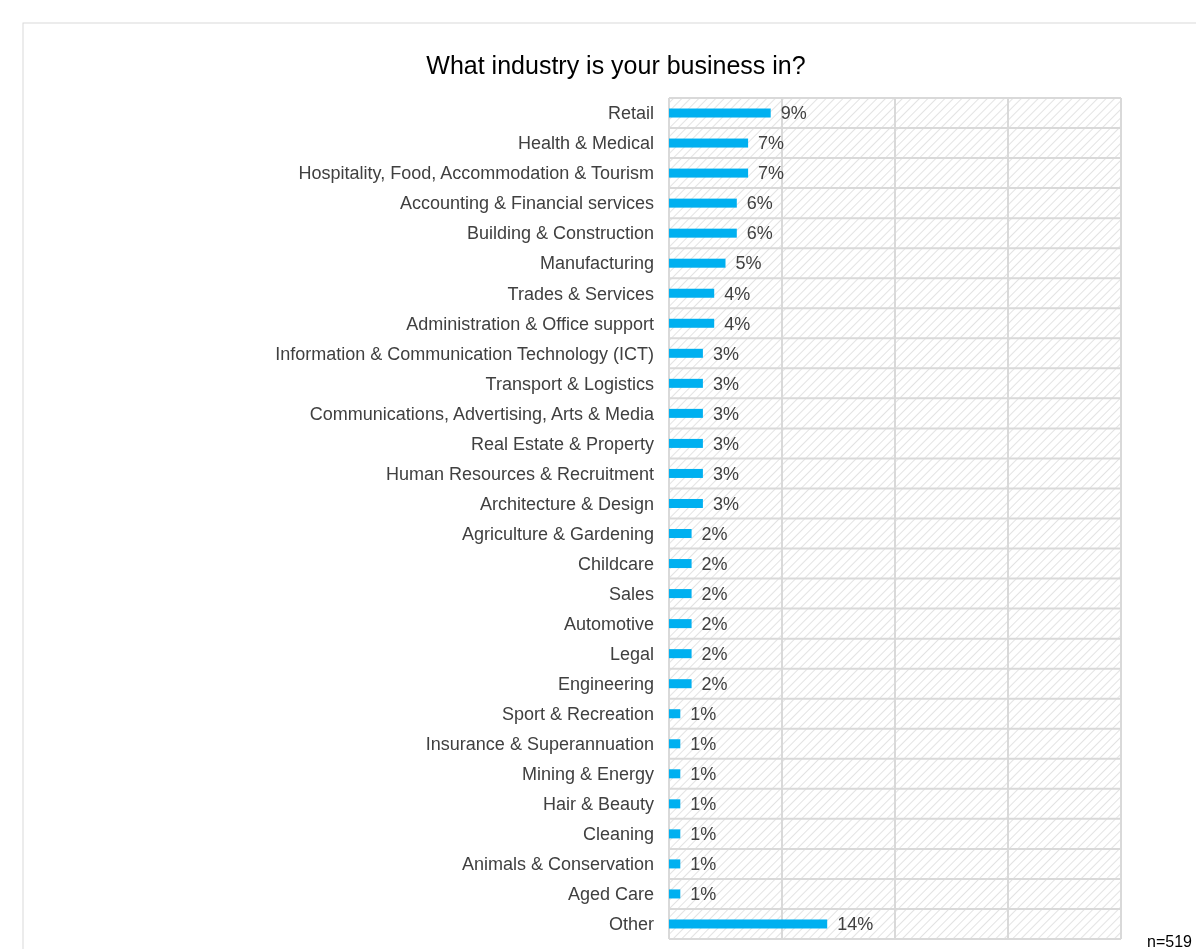 The width and height of the screenshot is (1196, 949). Describe the element at coordinates (539, 744) in the screenshot. I see `y-tick-label: Insurance & Superannuation` at that location.